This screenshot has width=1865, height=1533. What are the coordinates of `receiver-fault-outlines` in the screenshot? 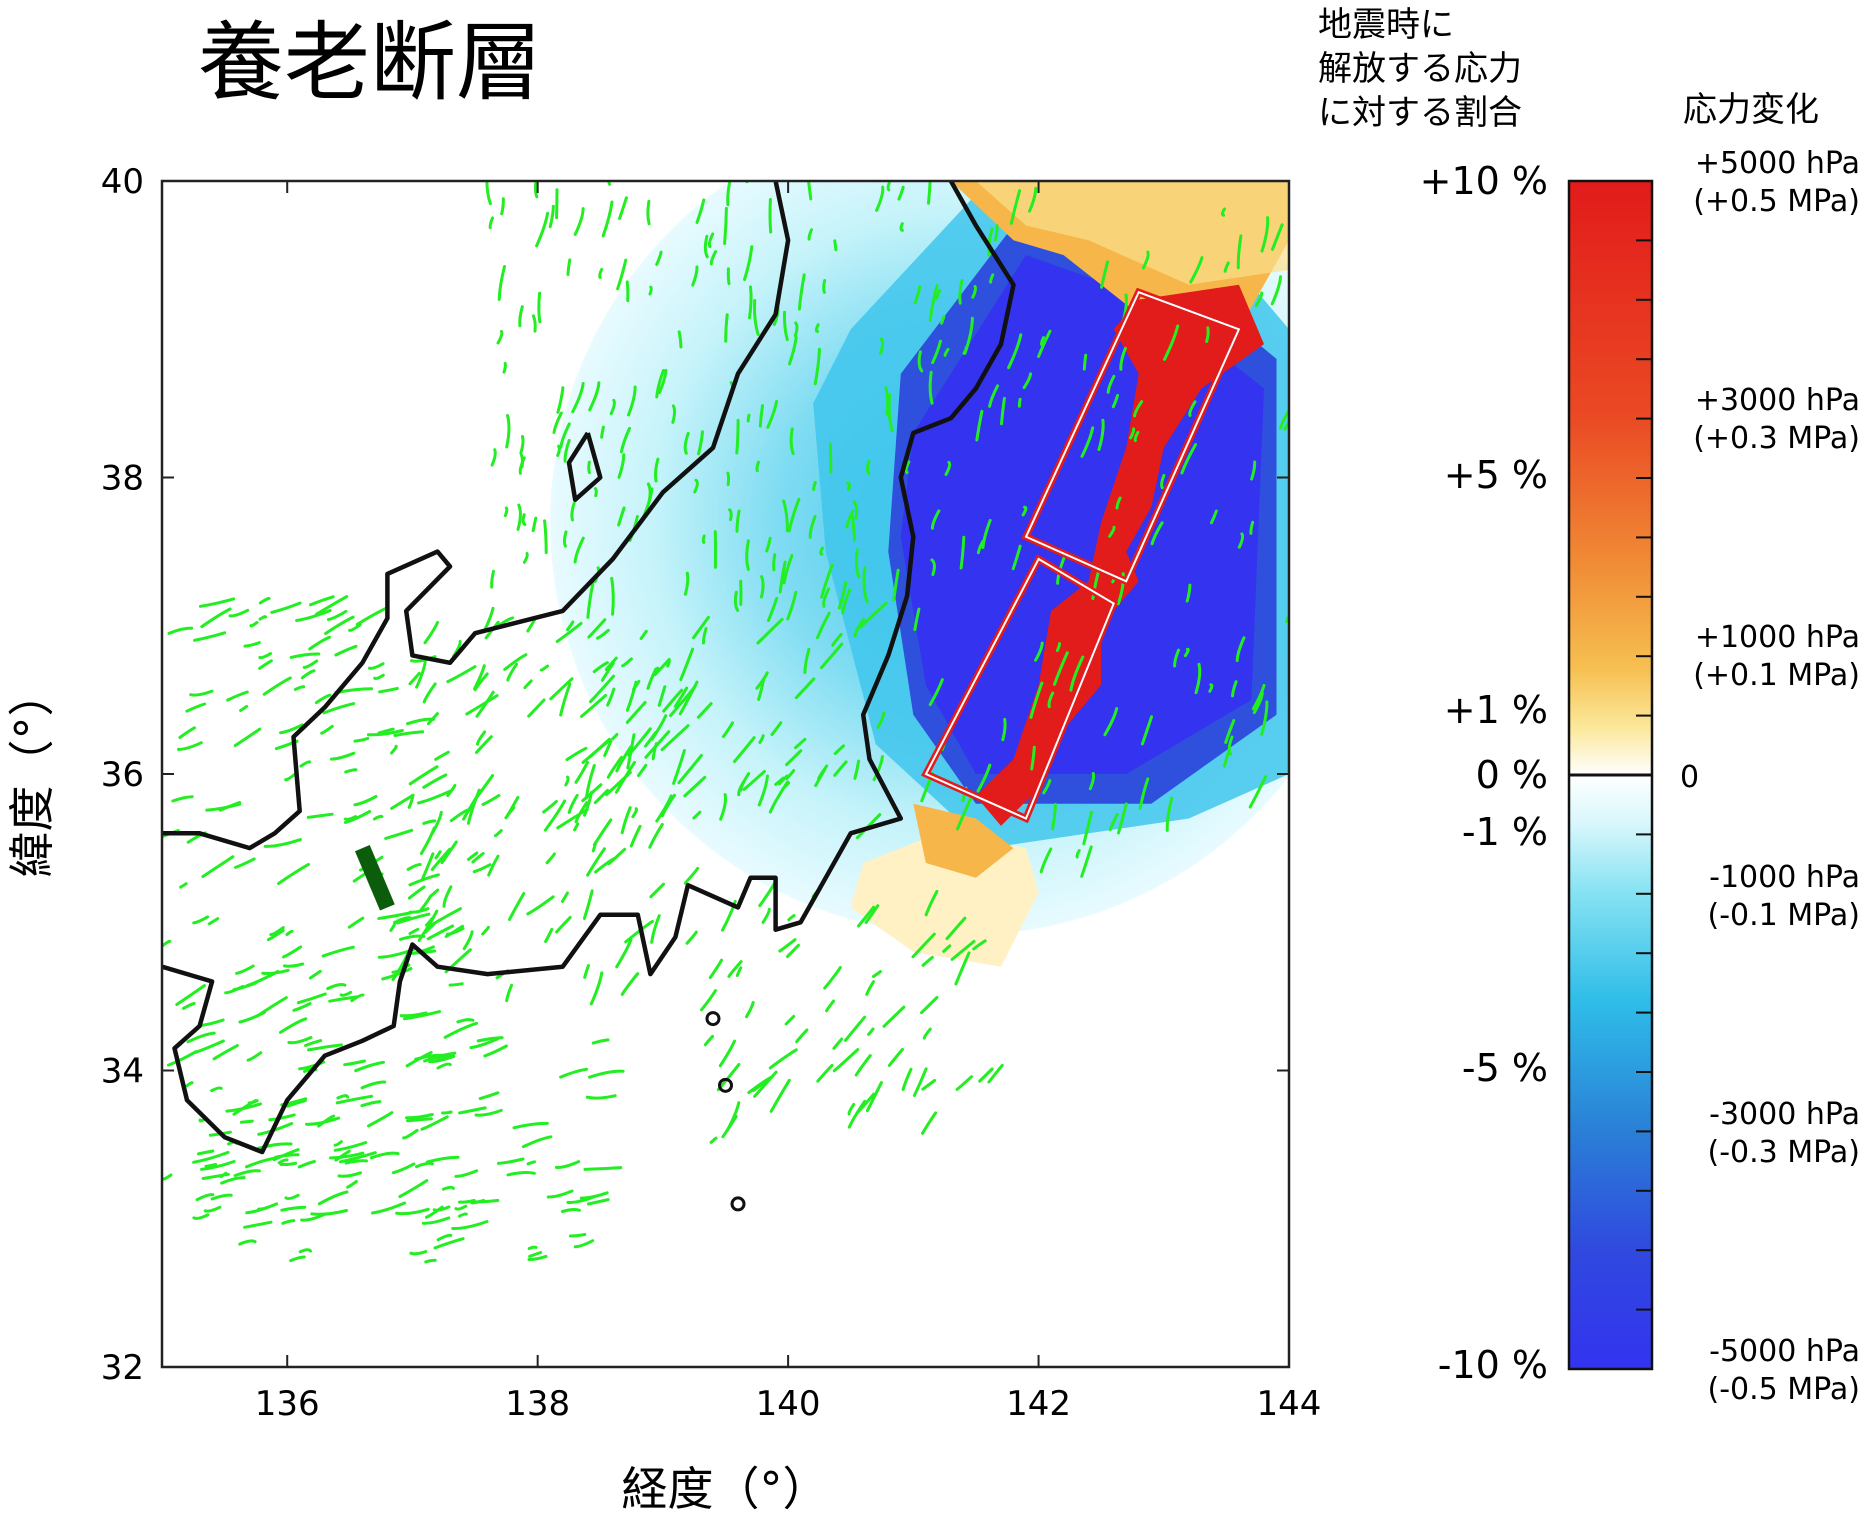 It's located at (1082, 555).